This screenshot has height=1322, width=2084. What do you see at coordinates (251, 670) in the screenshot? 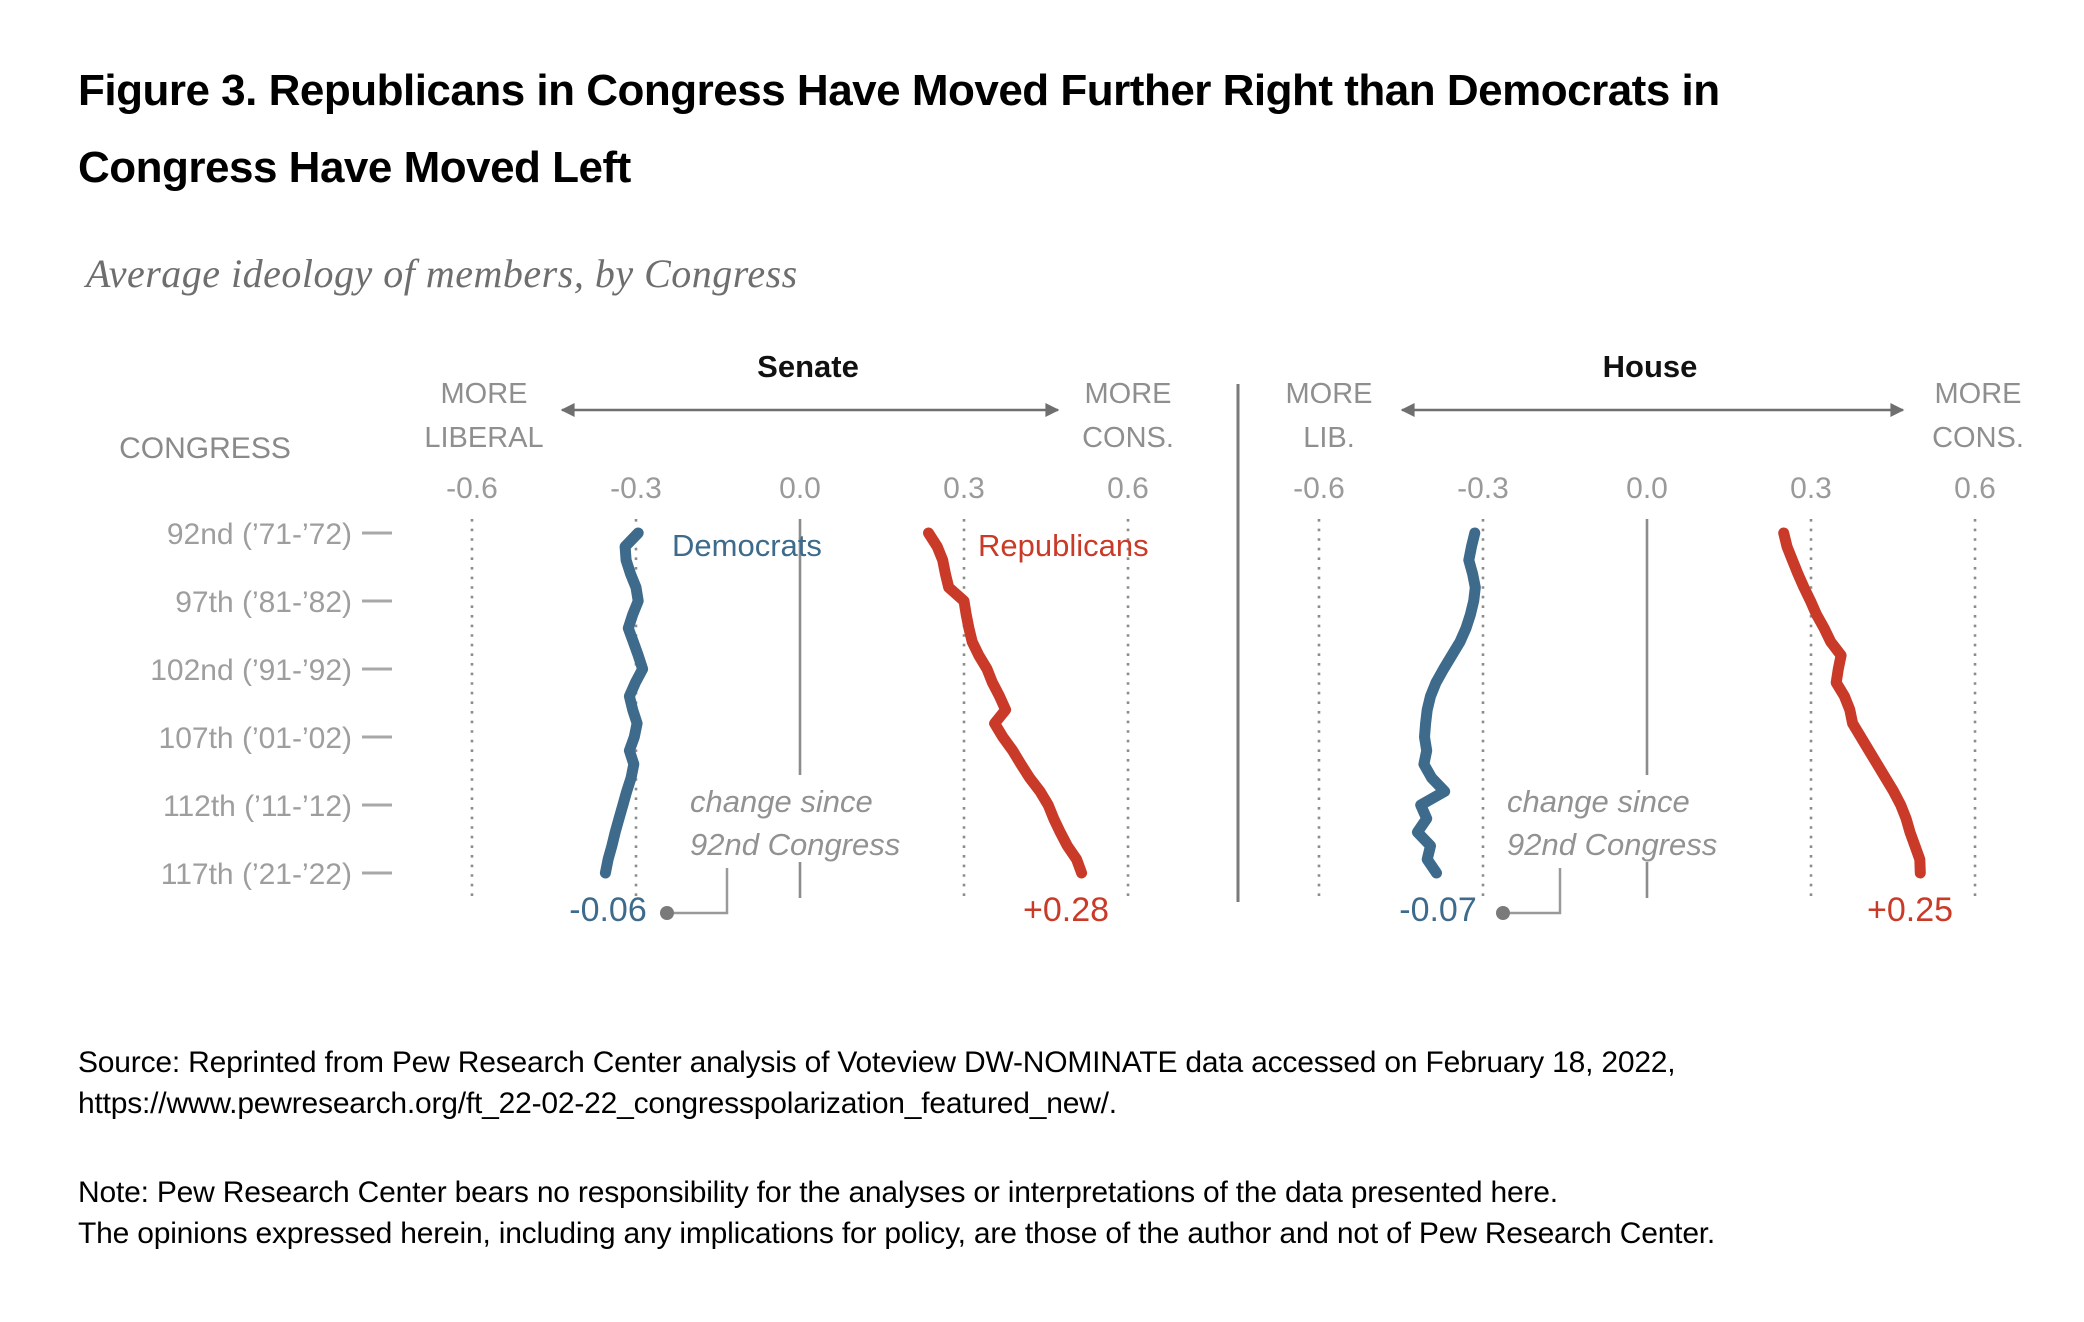
I see `congress-row-label: 102nd (’91-’92)` at bounding box center [251, 670].